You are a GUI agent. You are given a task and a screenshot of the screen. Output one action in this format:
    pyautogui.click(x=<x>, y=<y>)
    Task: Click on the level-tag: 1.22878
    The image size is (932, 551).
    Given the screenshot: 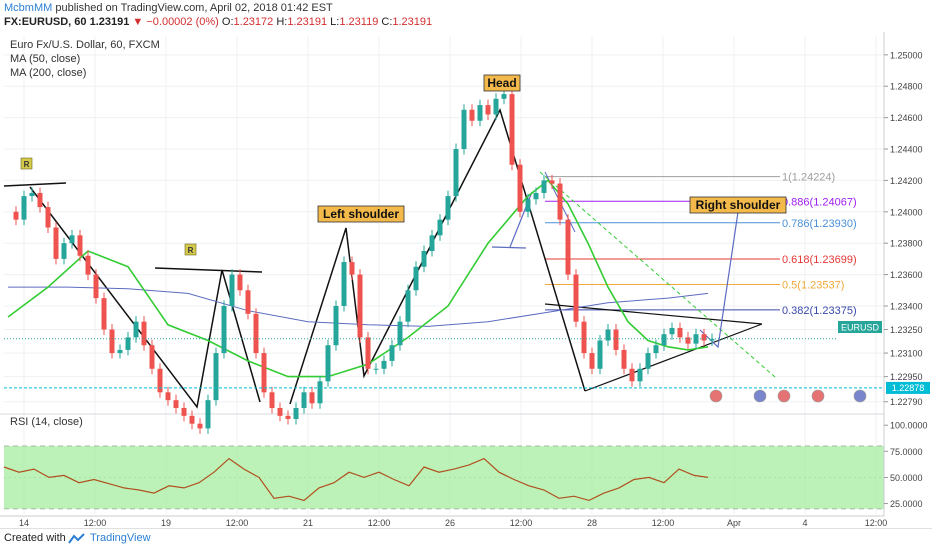 What is the action you would take?
    pyautogui.click(x=908, y=387)
    